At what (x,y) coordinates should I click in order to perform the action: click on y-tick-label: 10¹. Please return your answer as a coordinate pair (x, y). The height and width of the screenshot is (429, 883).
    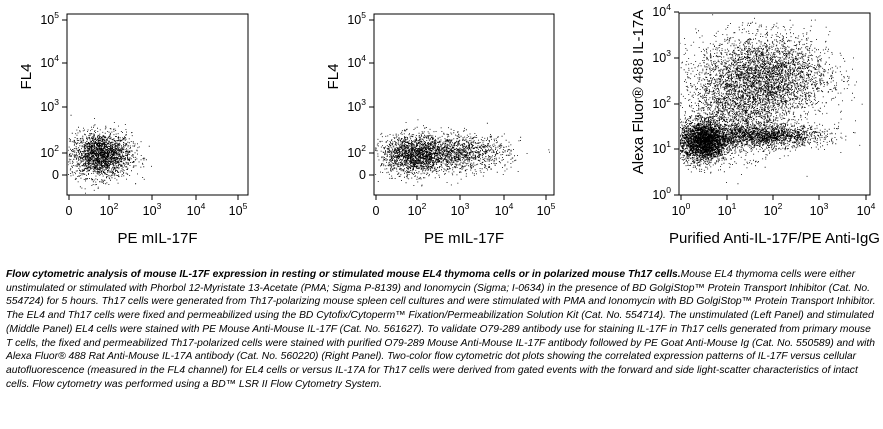
    Looking at the image, I should click on (661, 147).